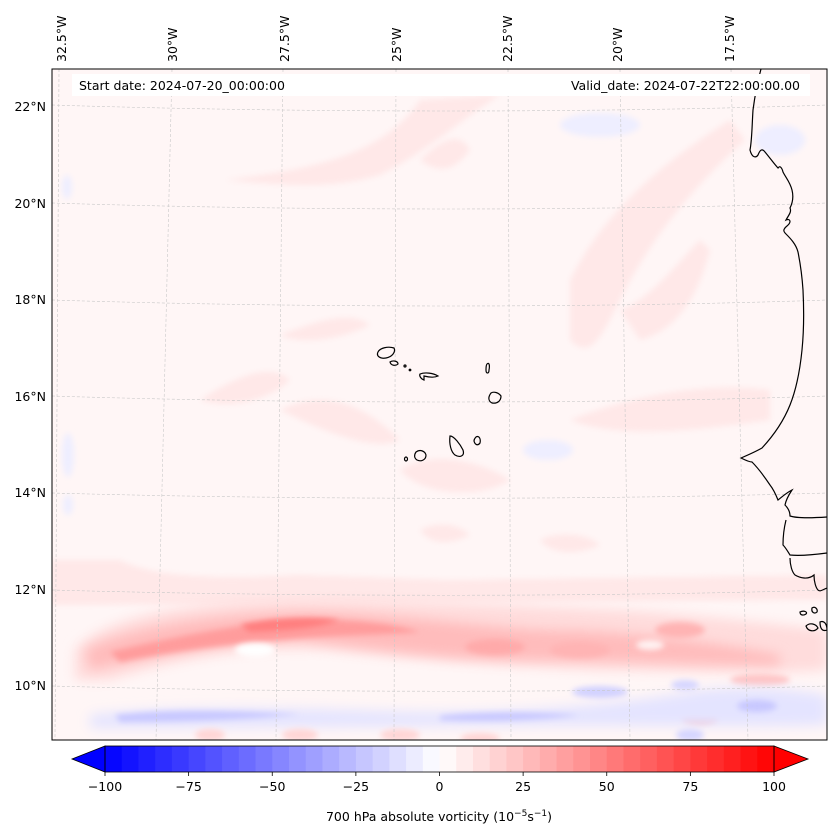 This screenshot has width=837, height=839. Describe the element at coordinates (105, 786) in the screenshot. I see `colorbar-tick-label: −100` at that location.